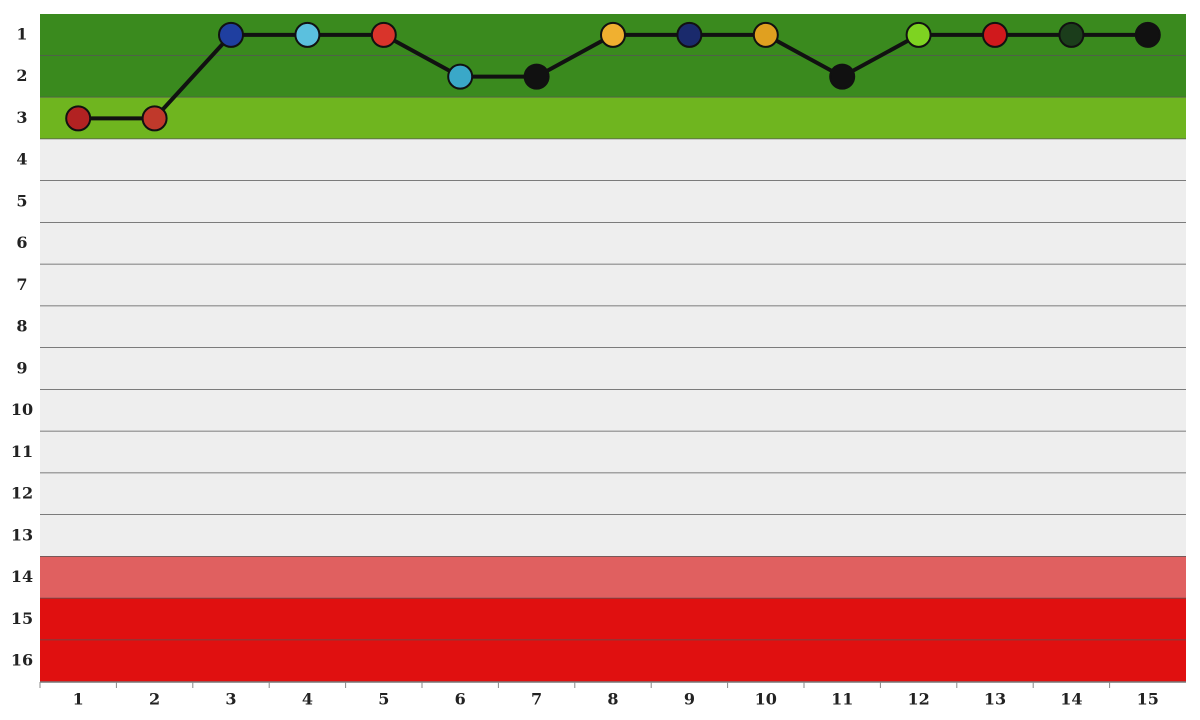 This screenshot has height=720, width=1200. Describe the element at coordinates (307, 699) in the screenshot. I see `x-tick-label: 4` at that location.